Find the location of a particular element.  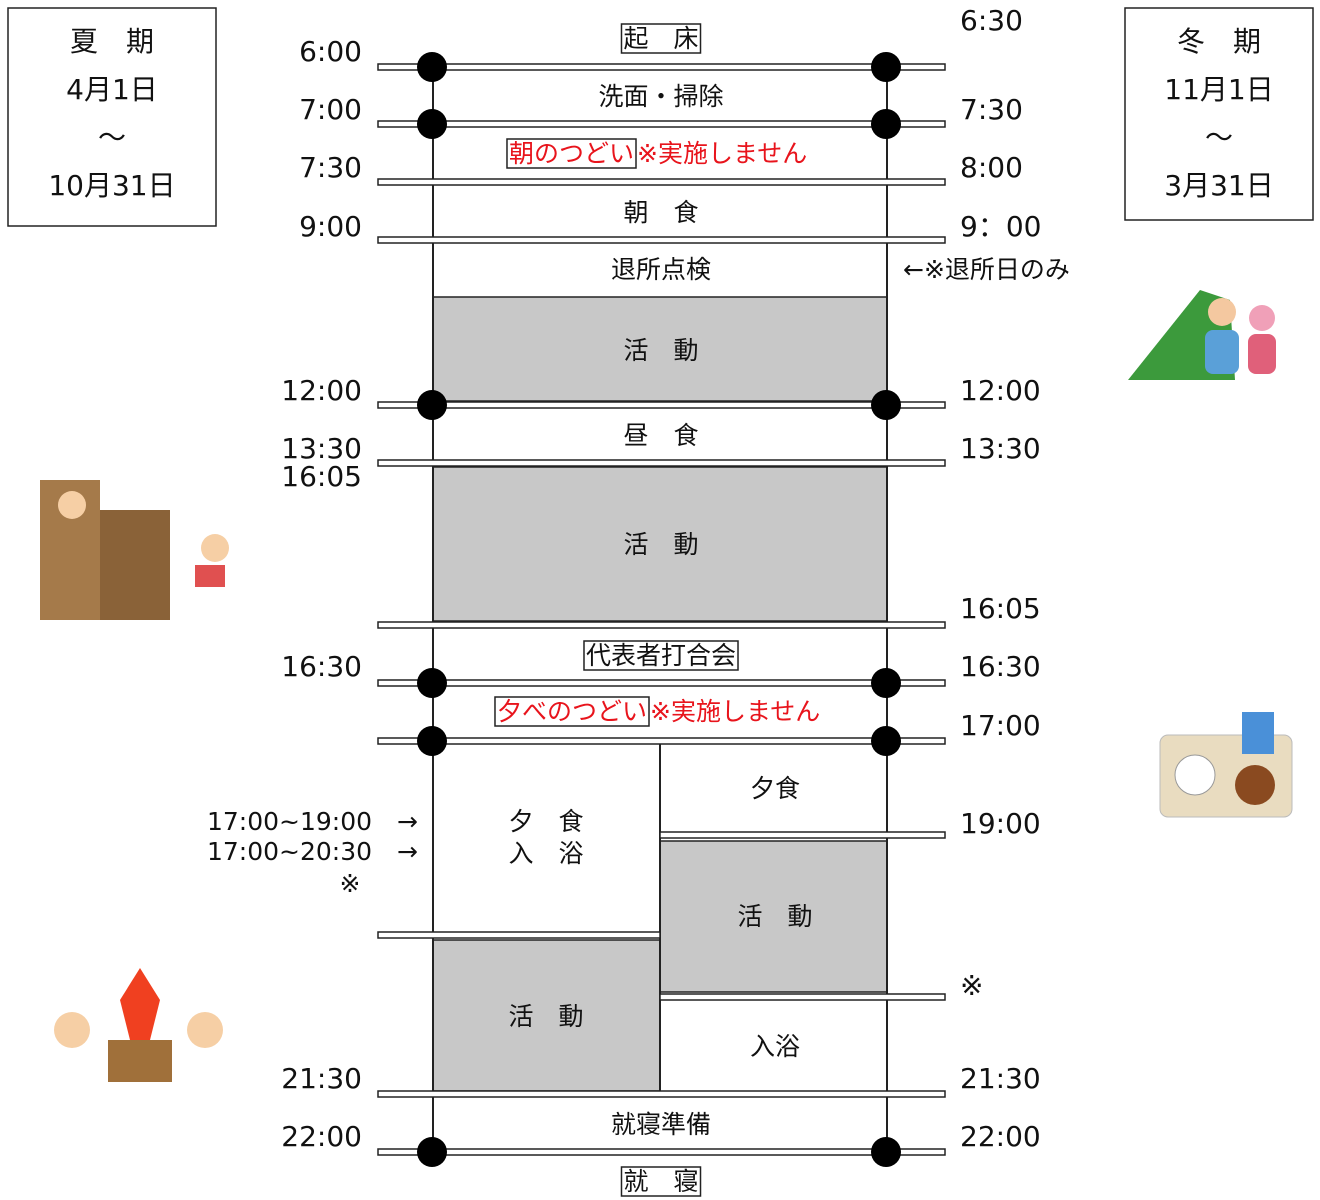

schedule-label: 朝のつどい is located at coordinates (571, 153).